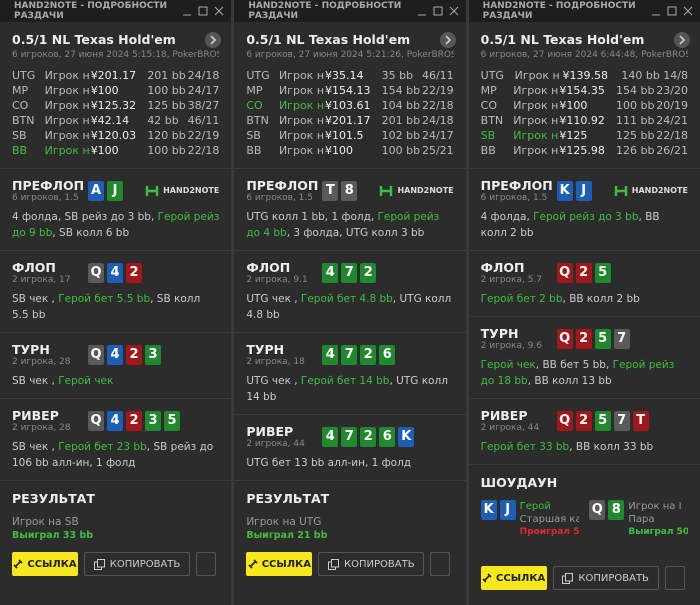 The height and width of the screenshot is (605, 700). I want to click on stack: ¥110.92, so click(582, 120).